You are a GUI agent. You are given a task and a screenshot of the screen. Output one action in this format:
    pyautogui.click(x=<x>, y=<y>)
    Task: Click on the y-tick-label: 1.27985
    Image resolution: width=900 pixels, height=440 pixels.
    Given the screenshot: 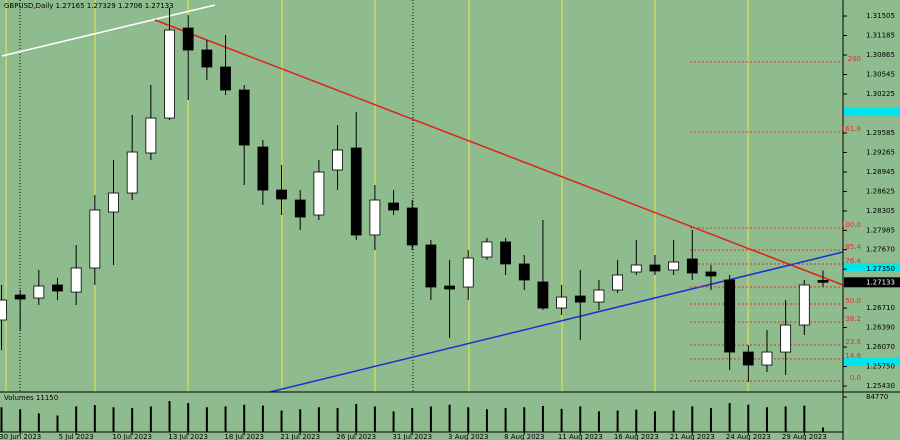 What is the action you would take?
    pyautogui.click(x=880, y=230)
    